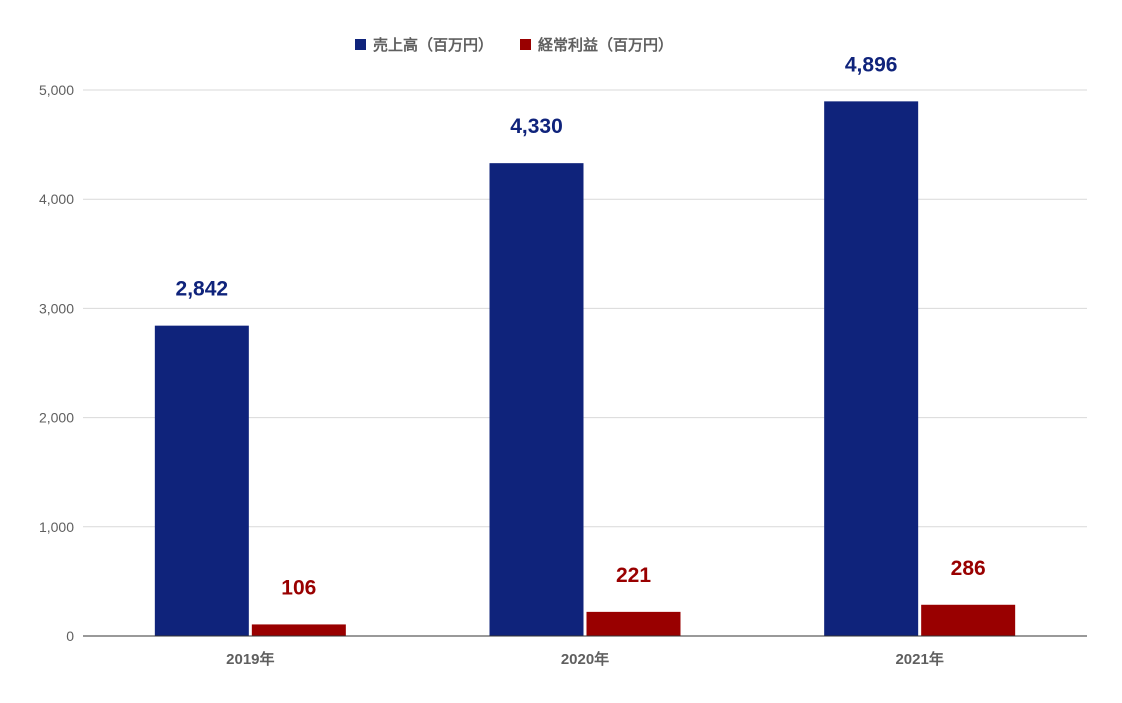  Describe the element at coordinates (250, 659) in the screenshot. I see `x-category-label: 2019年` at that location.